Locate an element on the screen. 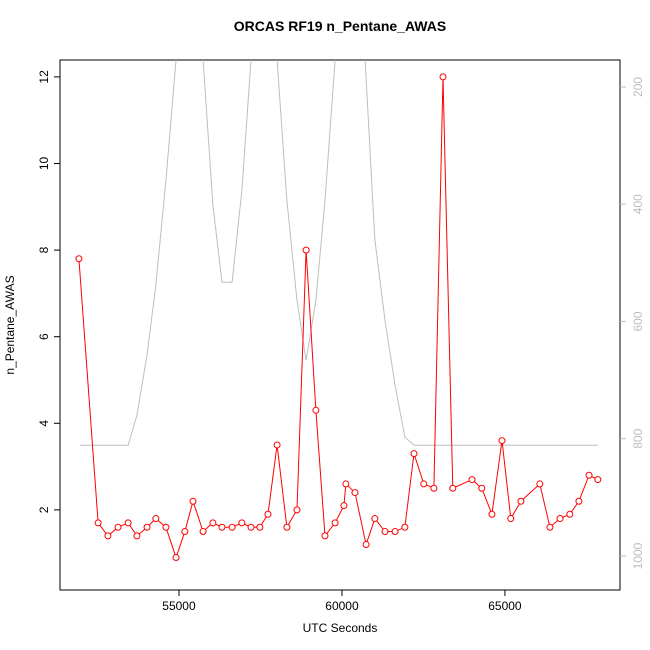 The height and width of the screenshot is (650, 650). y-tick-label: 2 is located at coordinates (44, 509).